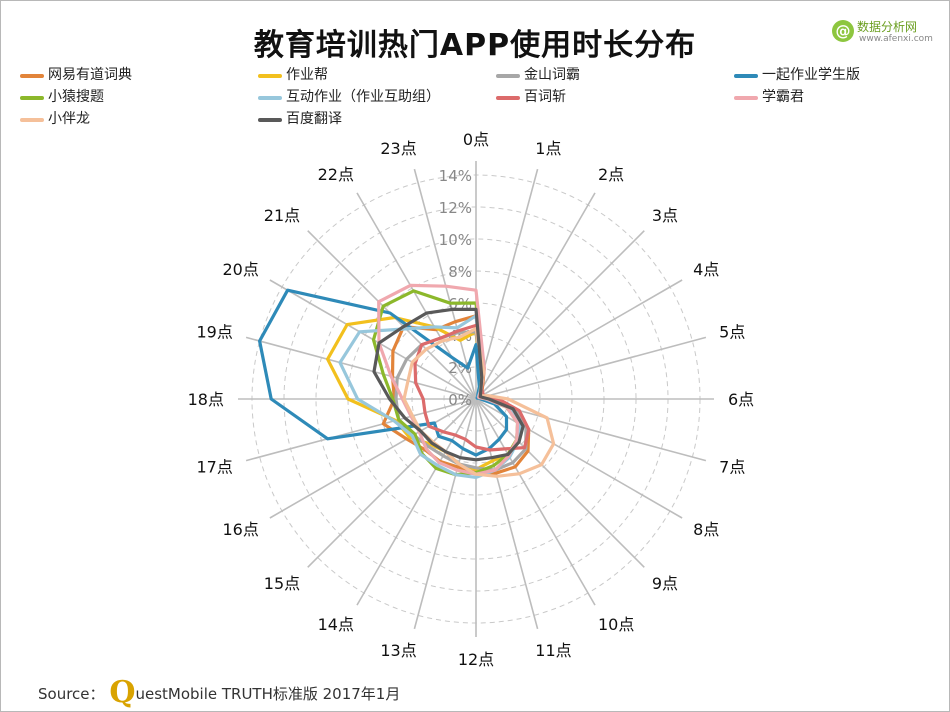 The height and width of the screenshot is (712, 950). I want to click on category-label: 16点, so click(240, 529).